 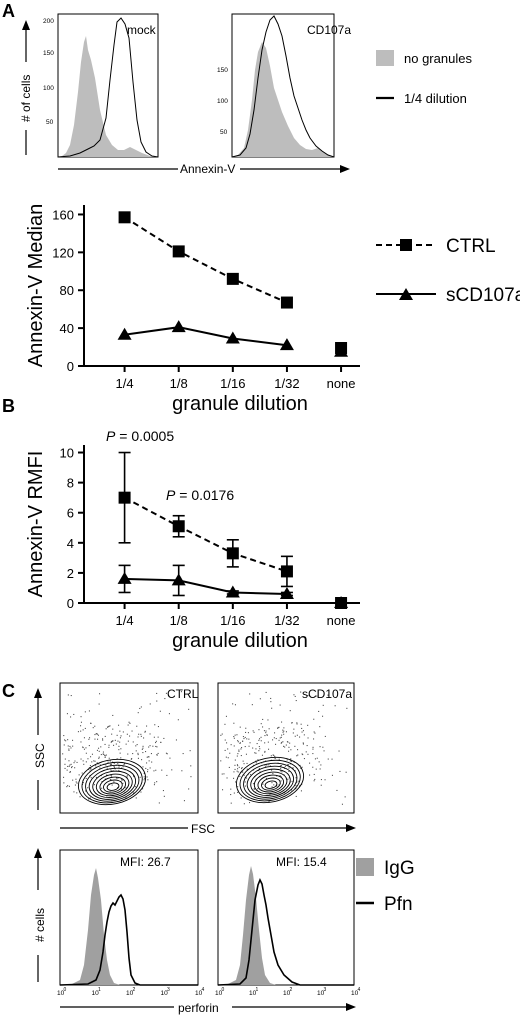 I want to click on legend-no-granules-label: no granules, so click(x=438, y=58).